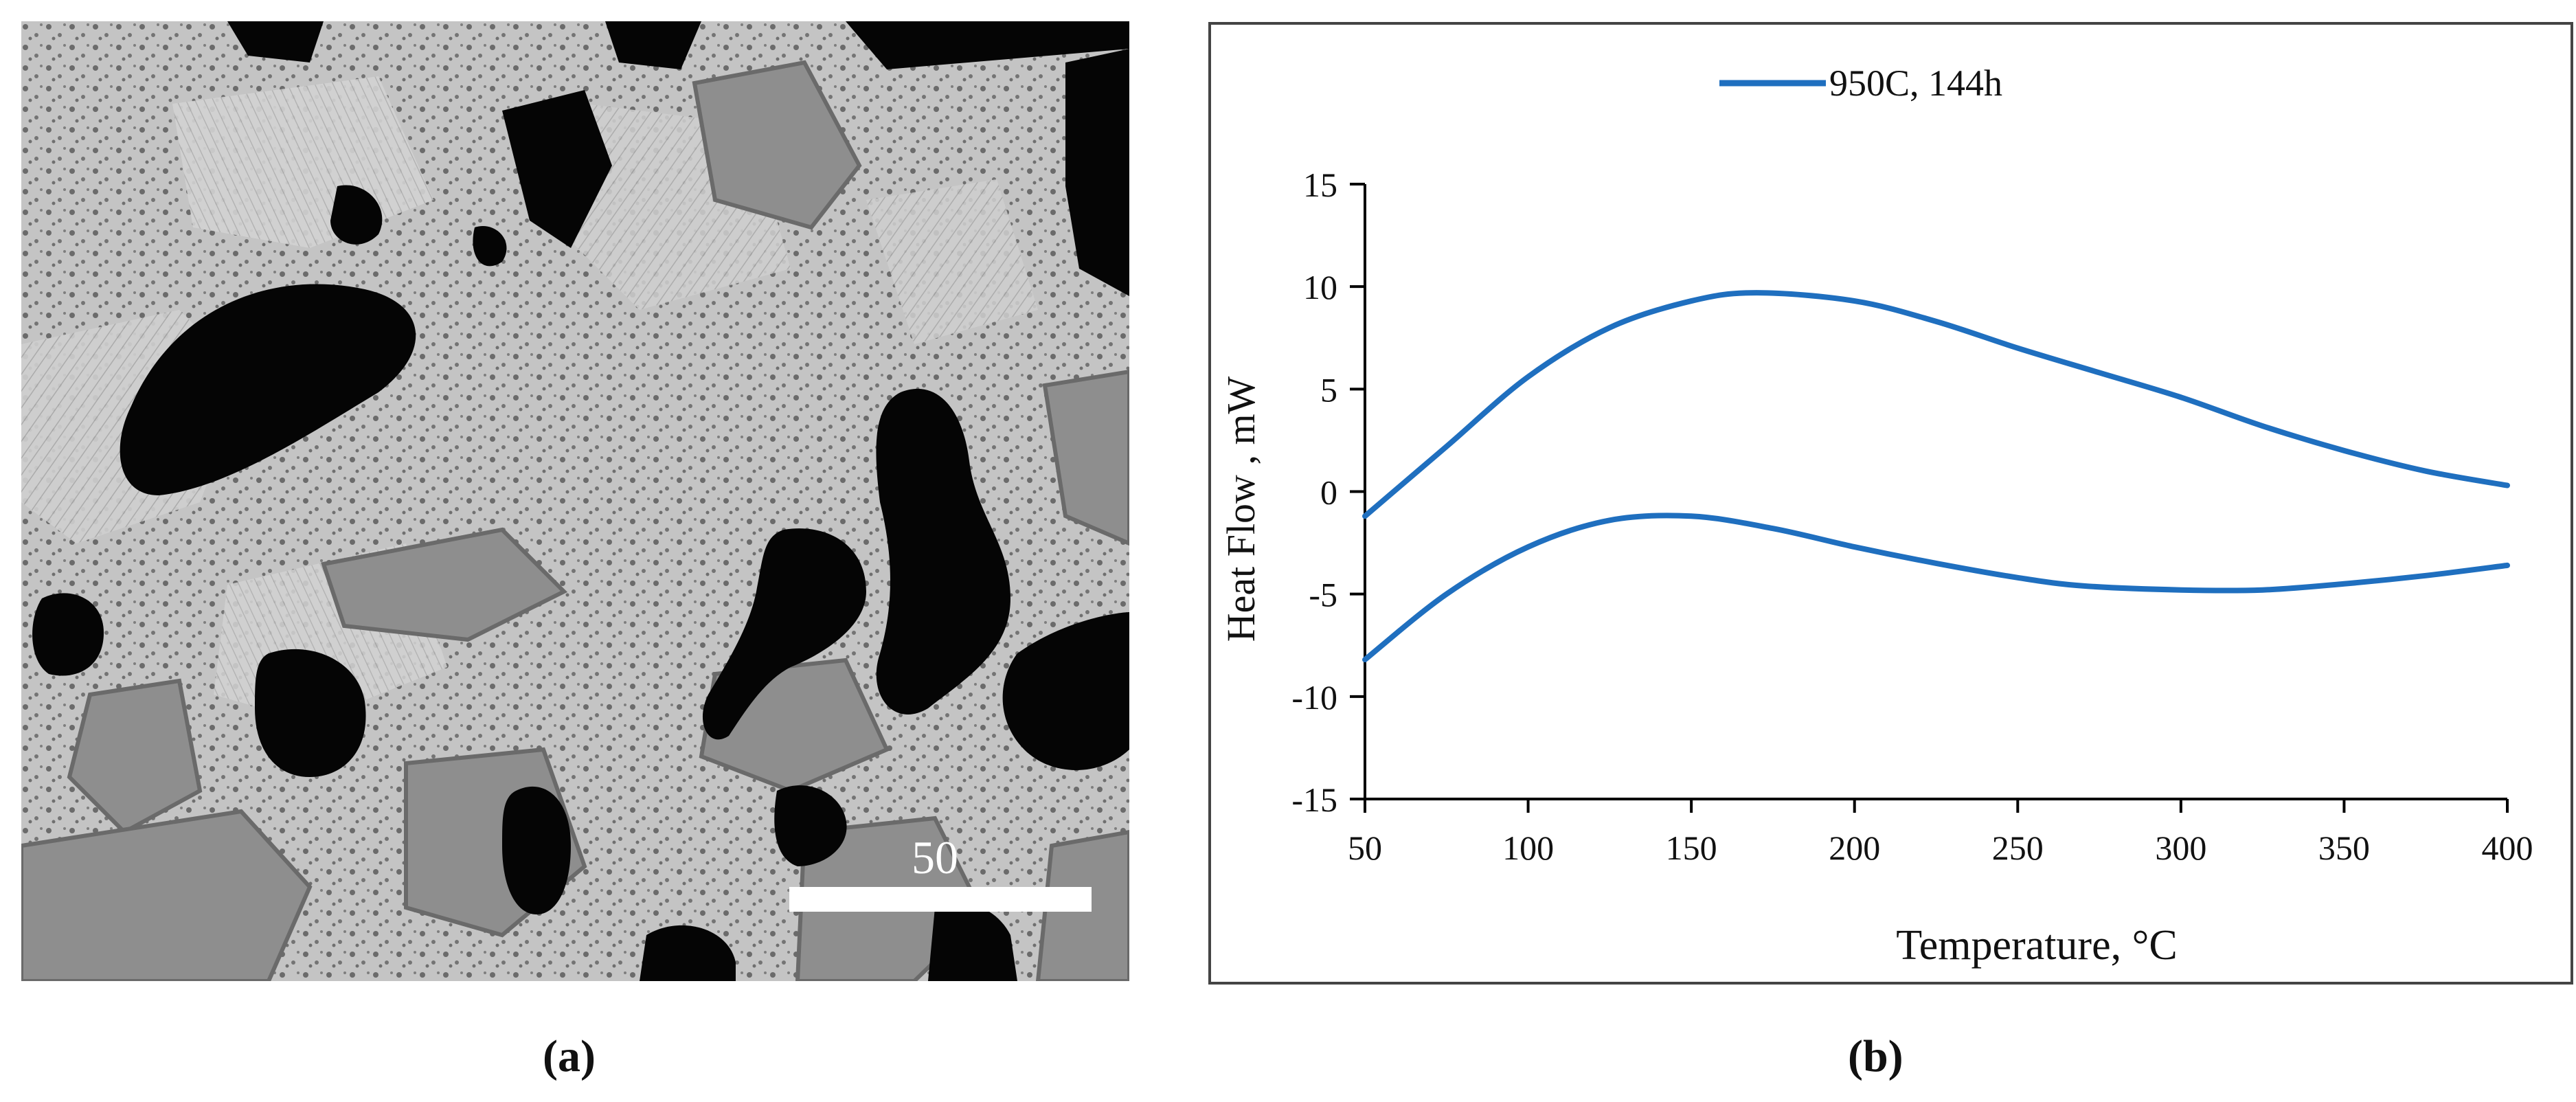  Describe the element at coordinates (2037, 946) in the screenshot. I see `x-axis-label: Temperature, °C` at that location.